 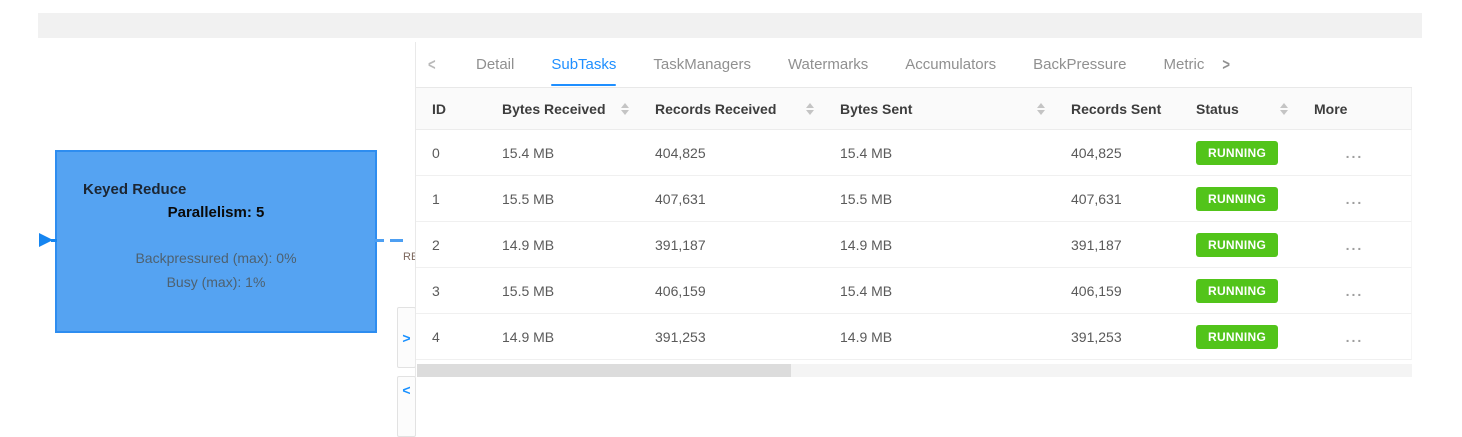 I want to click on column-label: Bytes Sent, so click(x=876, y=108).